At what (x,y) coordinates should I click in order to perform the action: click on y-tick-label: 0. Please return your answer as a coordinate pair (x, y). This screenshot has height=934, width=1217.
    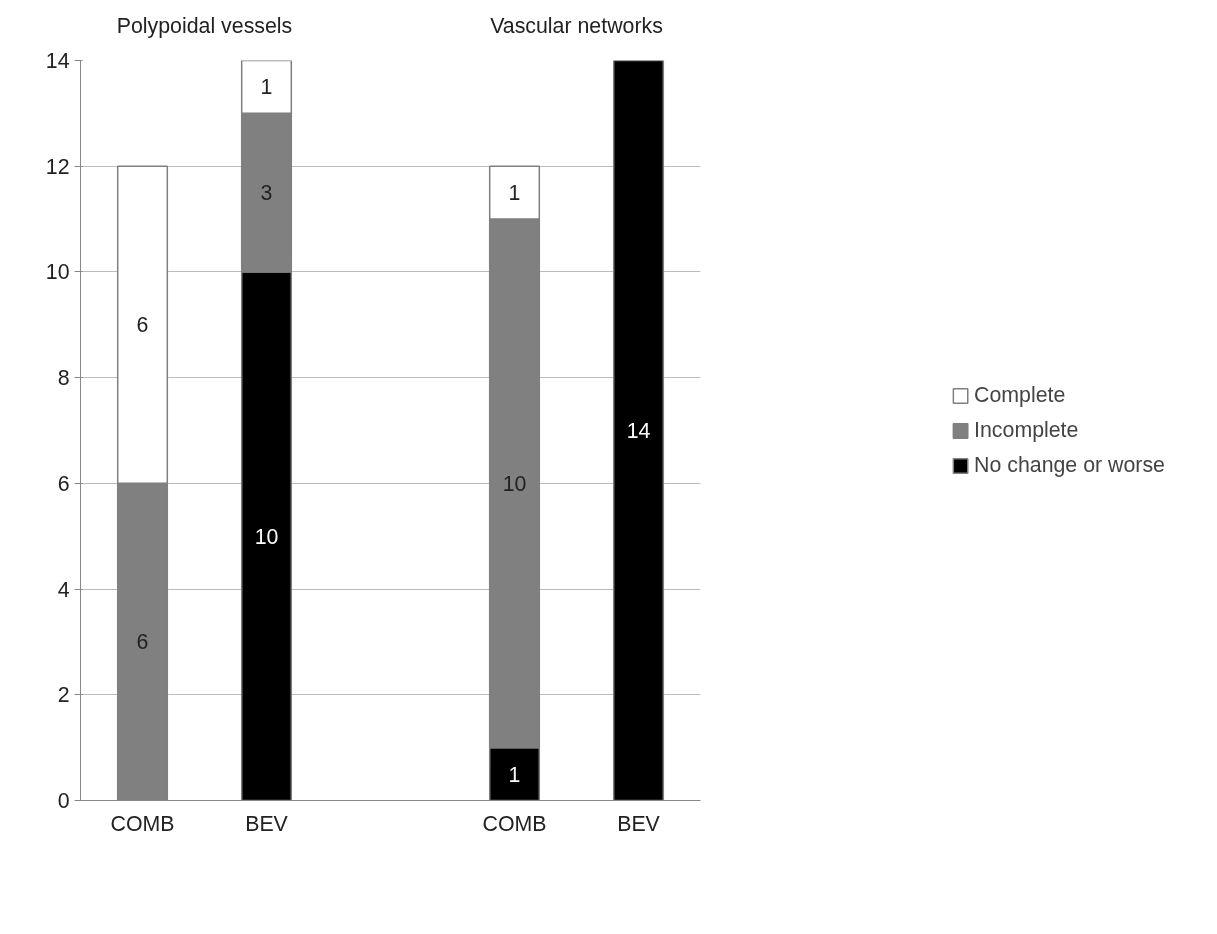
    Looking at the image, I should click on (63, 801).